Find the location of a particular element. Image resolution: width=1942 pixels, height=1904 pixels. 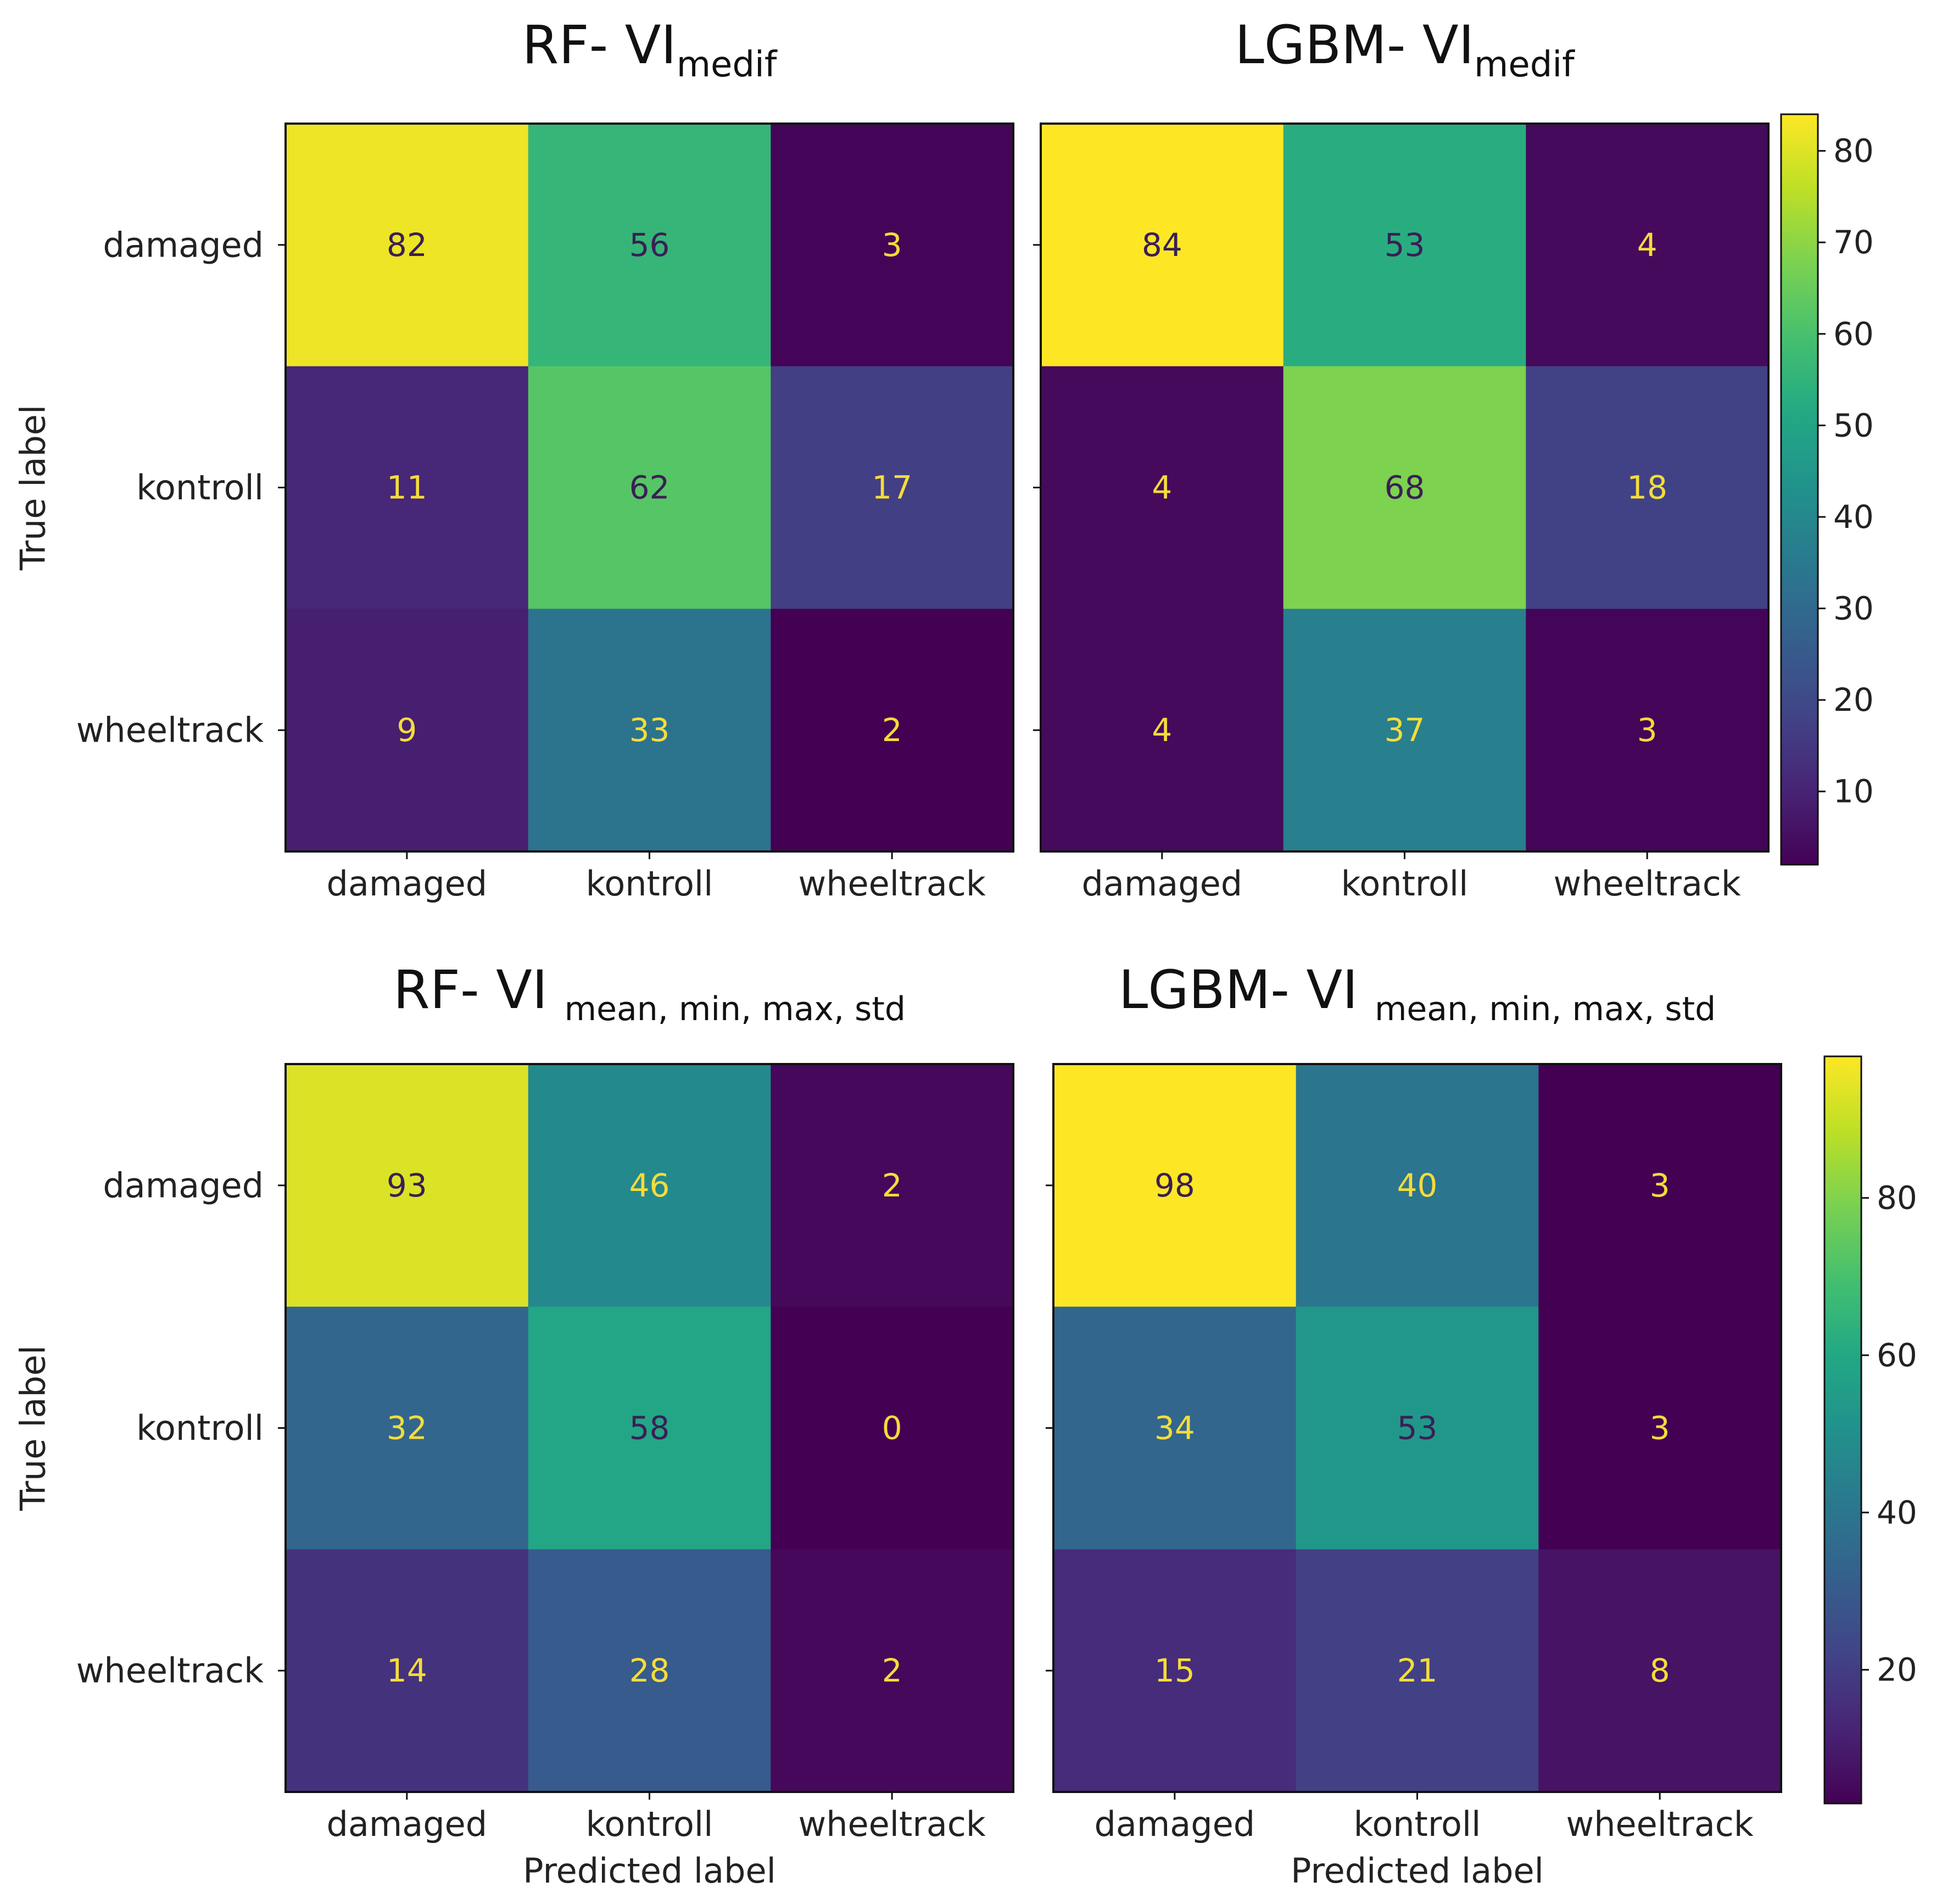

cell-value-label: 46 is located at coordinates (649, 1185).